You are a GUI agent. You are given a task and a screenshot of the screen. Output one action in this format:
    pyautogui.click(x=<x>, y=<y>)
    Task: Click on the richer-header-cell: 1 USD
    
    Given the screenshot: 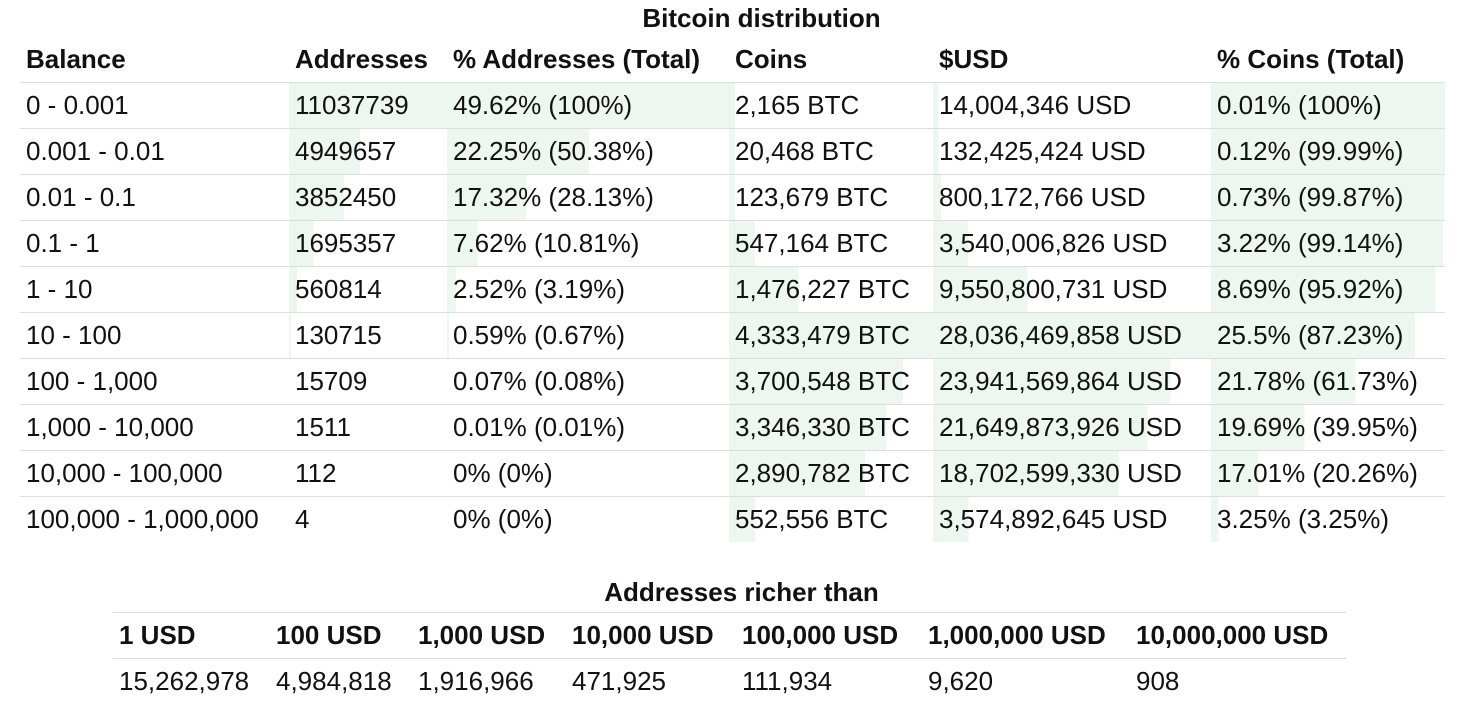 What is the action you would take?
    pyautogui.click(x=191, y=635)
    